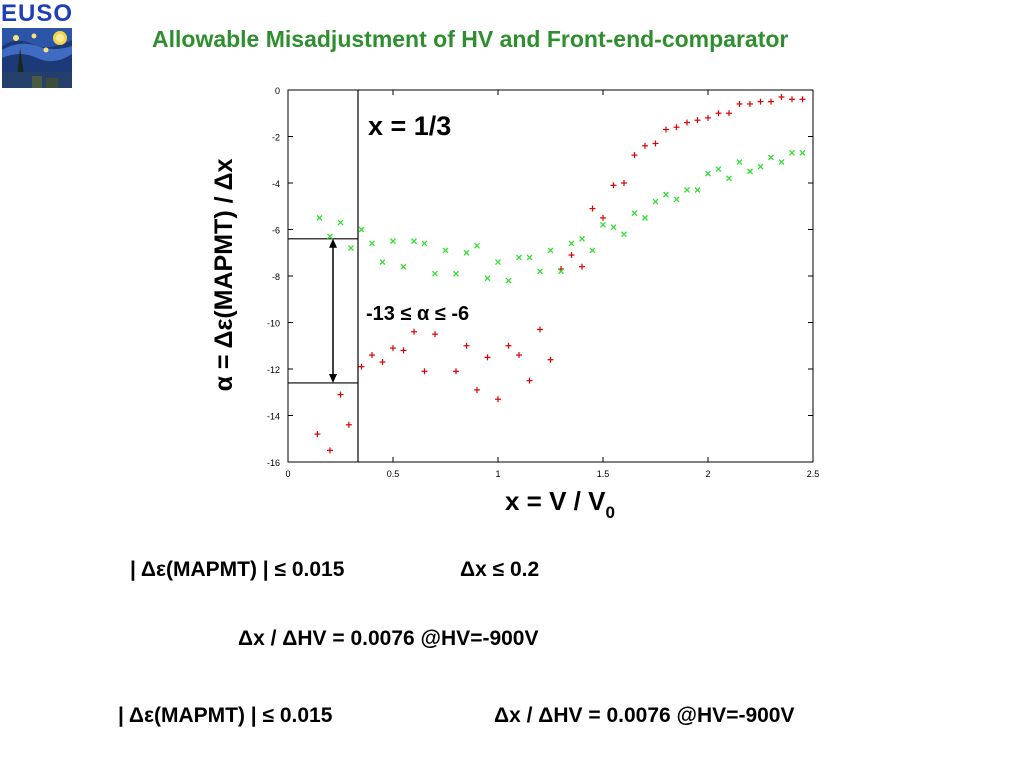 Image resolution: width=1024 pixels, height=768 pixels. What do you see at coordinates (276, 184) in the screenshot?
I see `y-tick-label: -4` at bounding box center [276, 184].